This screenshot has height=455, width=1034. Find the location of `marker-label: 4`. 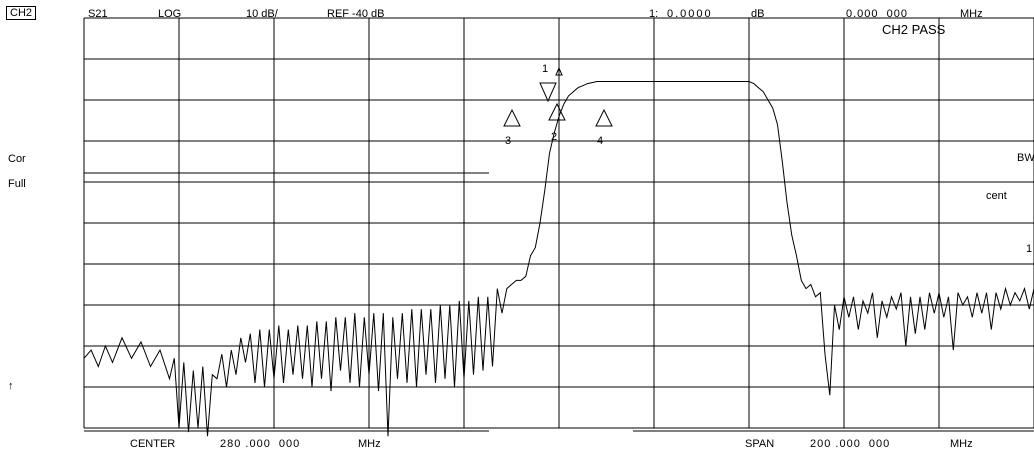

marker-label: 4 is located at coordinates (600, 141).